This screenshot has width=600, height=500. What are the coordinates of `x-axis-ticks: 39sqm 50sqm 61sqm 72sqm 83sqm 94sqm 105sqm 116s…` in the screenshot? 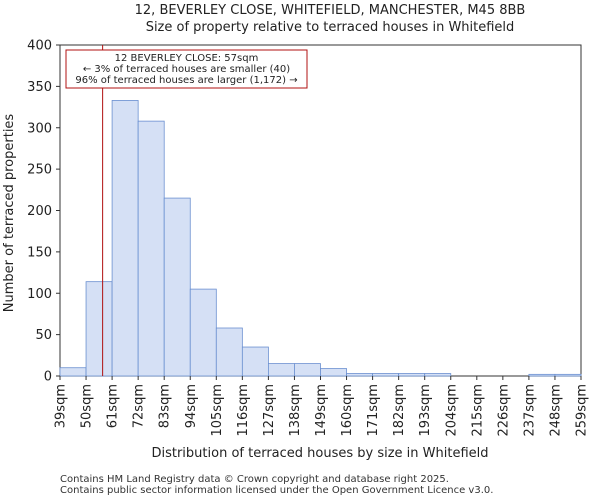 It's located at (322, 406).